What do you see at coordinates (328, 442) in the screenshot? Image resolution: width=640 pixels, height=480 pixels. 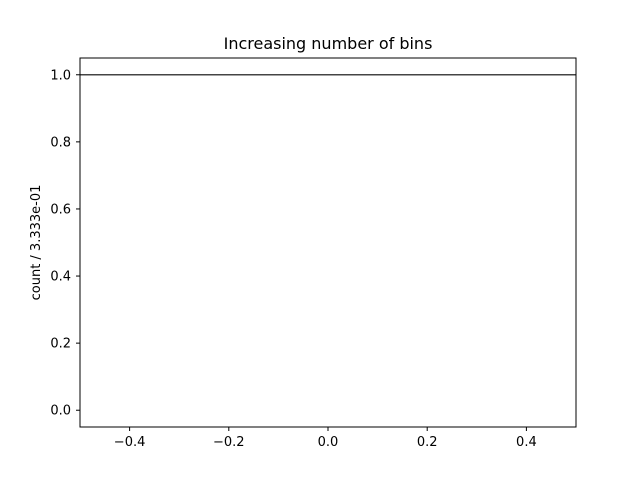 I see `x-tick-label: 0.0` at bounding box center [328, 442].